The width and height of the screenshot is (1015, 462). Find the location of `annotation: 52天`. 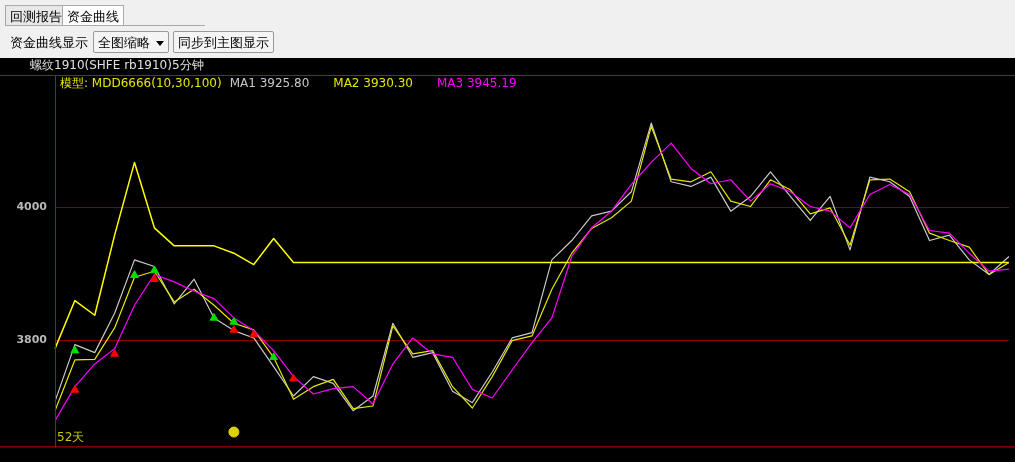

annotation: 52天 is located at coordinates (71, 436).